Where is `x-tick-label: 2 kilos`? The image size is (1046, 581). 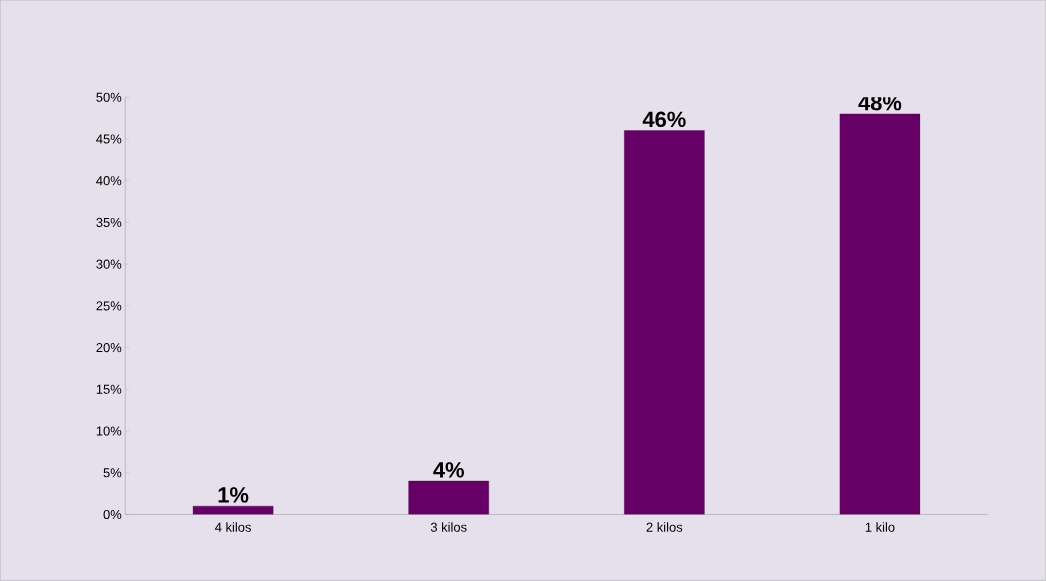 x-tick-label: 2 kilos is located at coordinates (664, 527).